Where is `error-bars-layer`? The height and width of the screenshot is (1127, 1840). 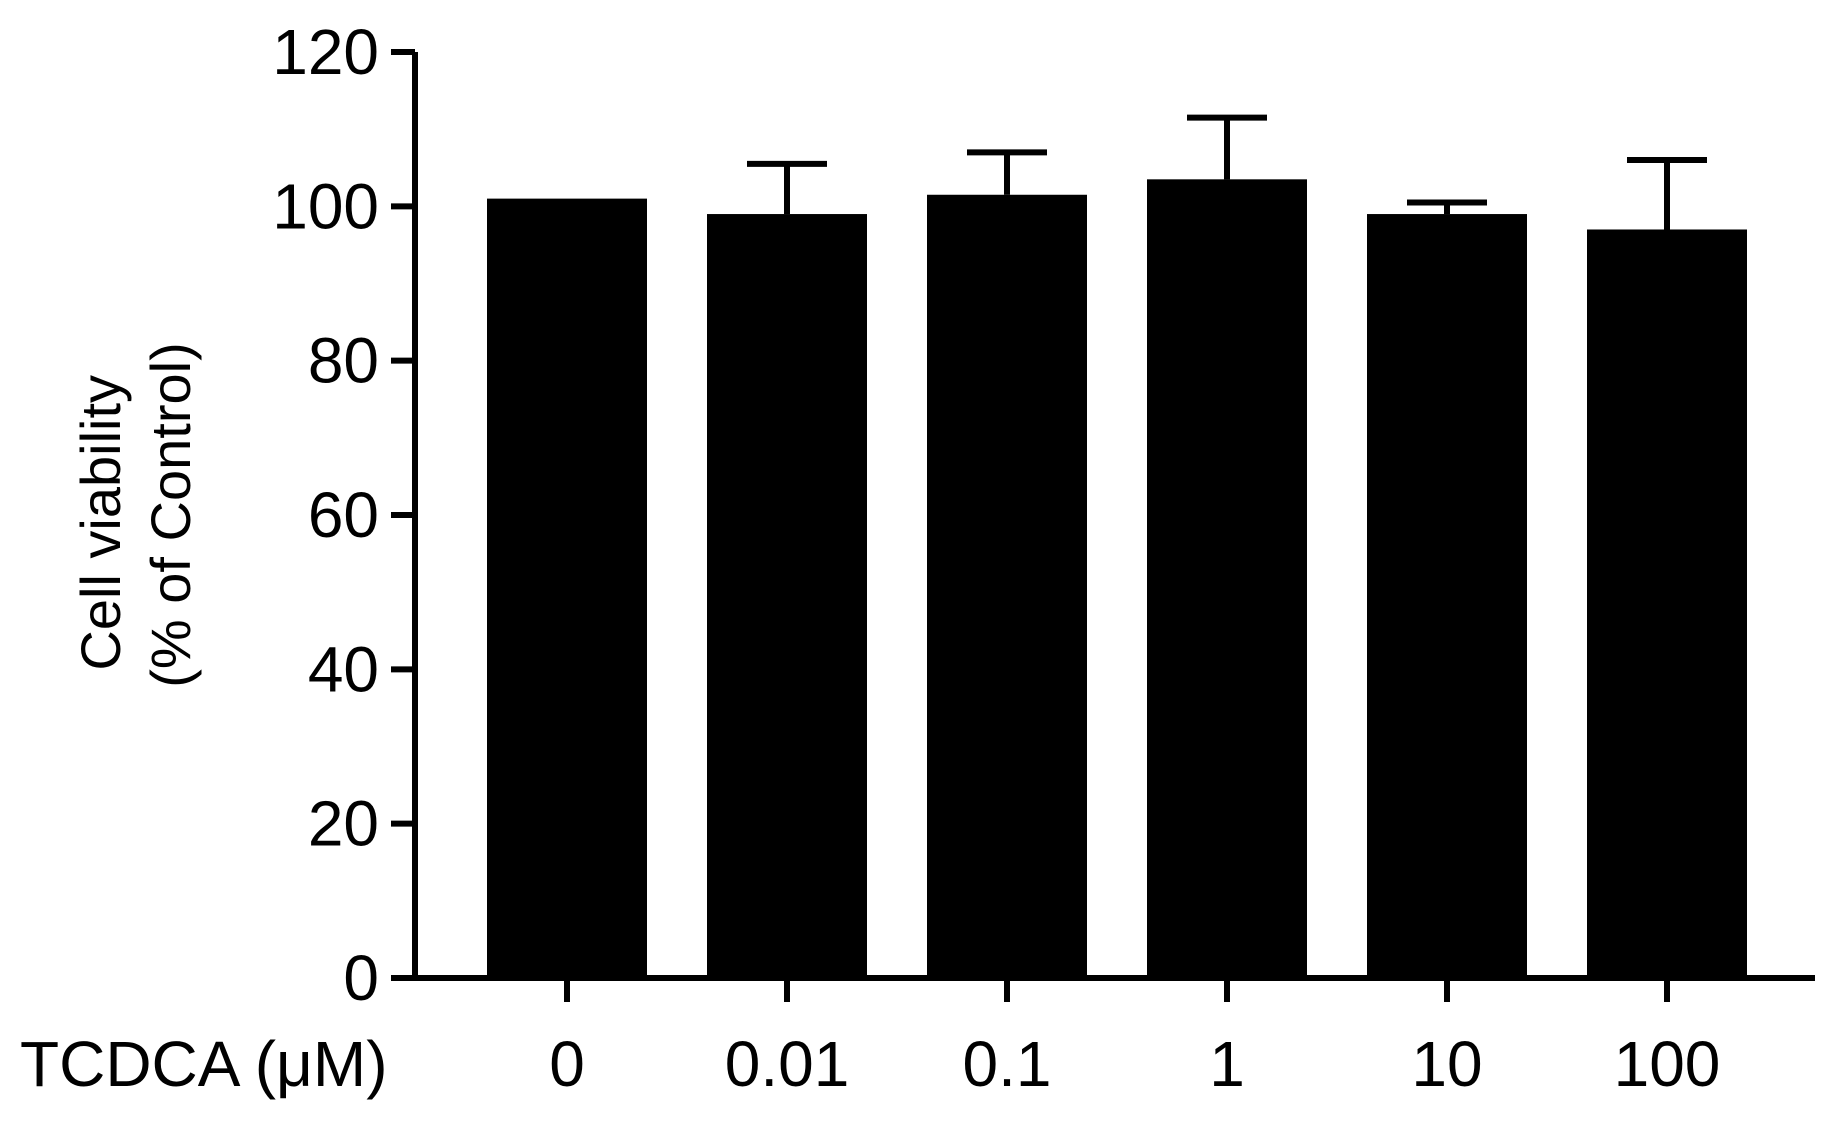
error-bars-layer is located at coordinates (1227, 172).